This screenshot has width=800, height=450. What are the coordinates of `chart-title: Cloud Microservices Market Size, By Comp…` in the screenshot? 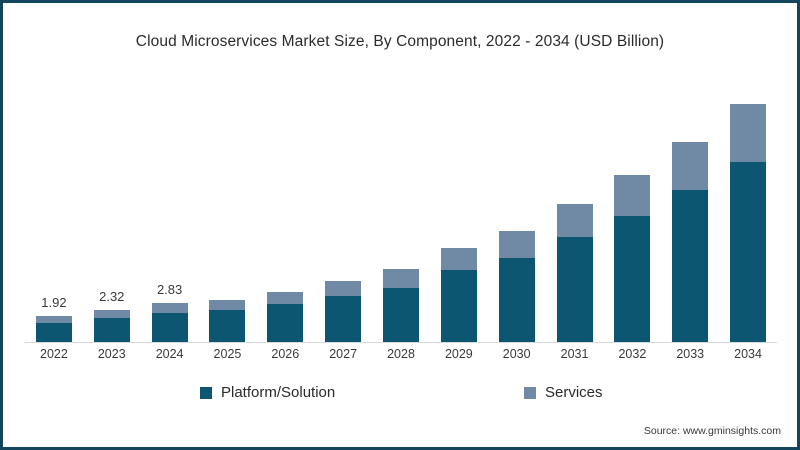 It's located at (400, 41).